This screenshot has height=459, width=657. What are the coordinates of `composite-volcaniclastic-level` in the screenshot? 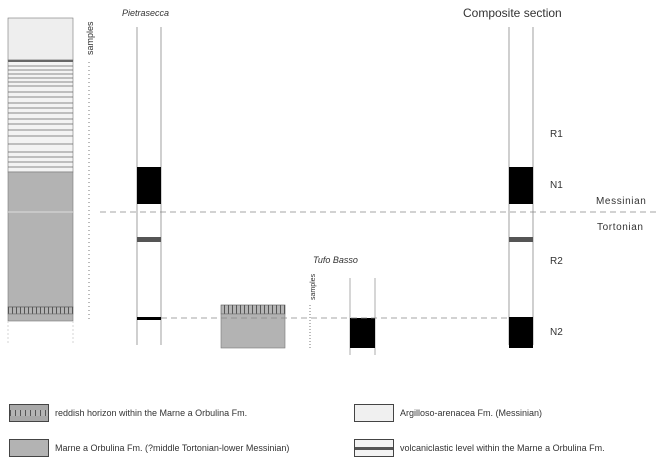 It's located at (521, 239).